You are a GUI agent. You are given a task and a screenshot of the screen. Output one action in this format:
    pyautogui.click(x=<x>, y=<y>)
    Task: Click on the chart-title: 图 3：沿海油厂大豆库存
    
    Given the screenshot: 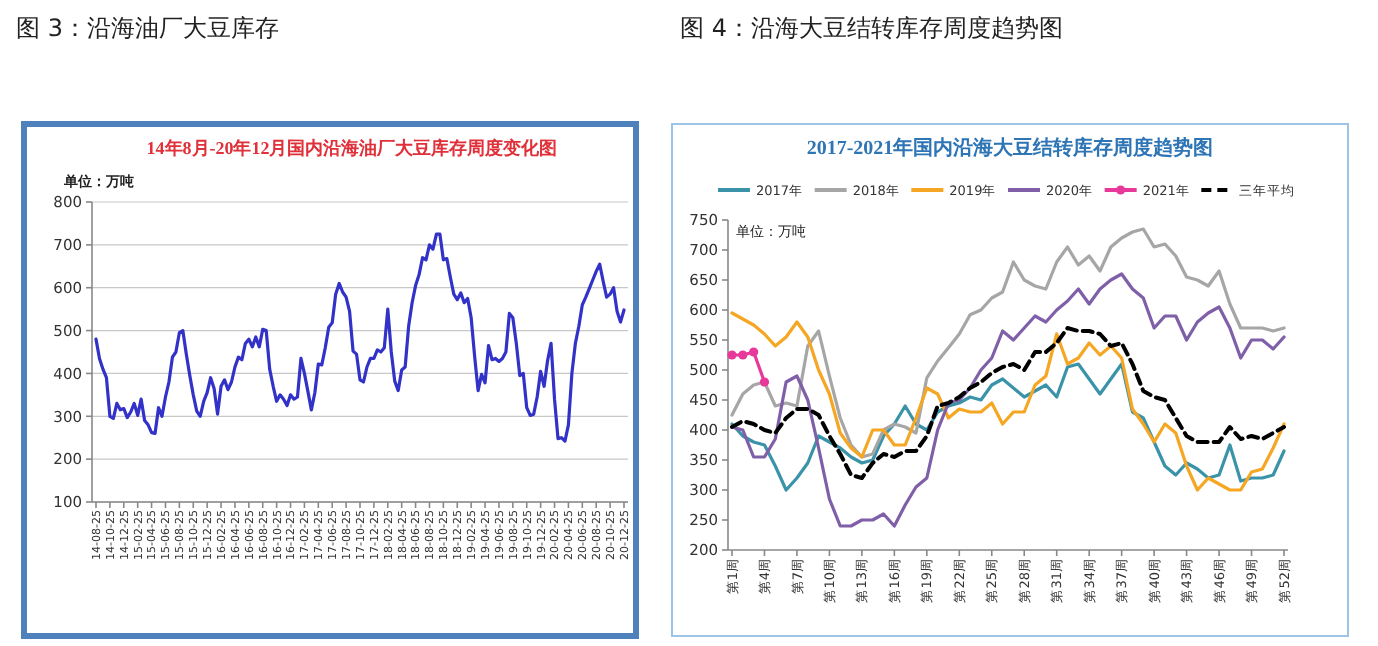 What is the action you would take?
    pyautogui.click(x=147, y=28)
    